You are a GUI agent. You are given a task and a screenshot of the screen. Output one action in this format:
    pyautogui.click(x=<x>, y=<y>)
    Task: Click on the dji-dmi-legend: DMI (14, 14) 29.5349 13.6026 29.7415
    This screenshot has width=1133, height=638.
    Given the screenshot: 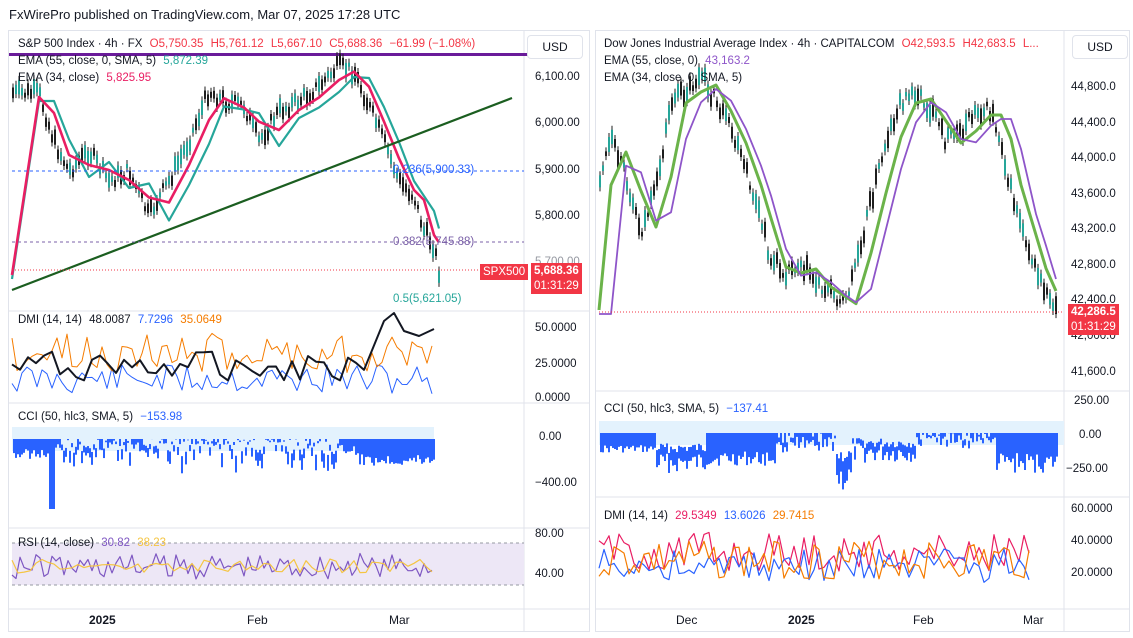 What is the action you would take?
    pyautogui.click(x=709, y=516)
    